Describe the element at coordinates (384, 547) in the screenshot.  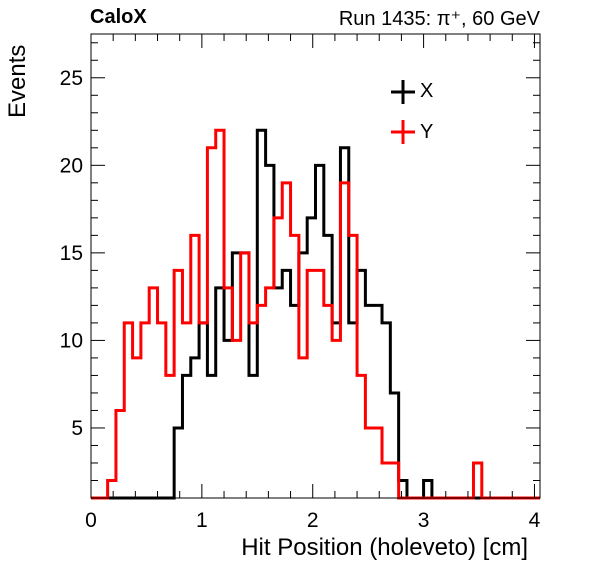
I see `x-axis-label: Hit Position (holeveto) [cm]` at that location.